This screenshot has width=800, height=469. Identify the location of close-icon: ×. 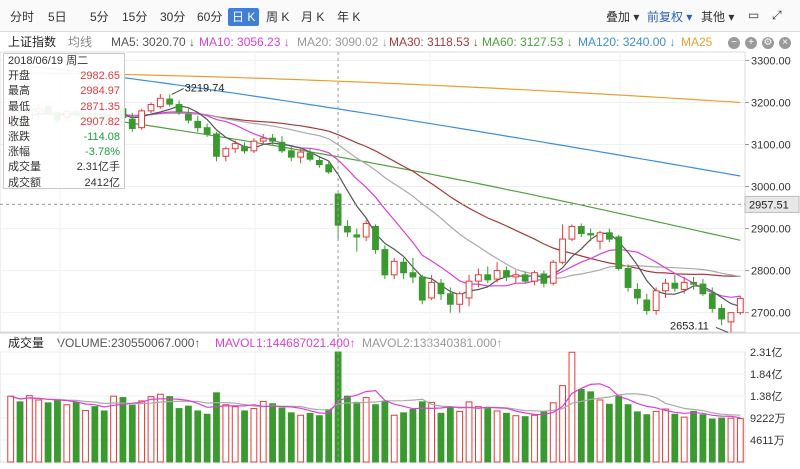
(785, 43).